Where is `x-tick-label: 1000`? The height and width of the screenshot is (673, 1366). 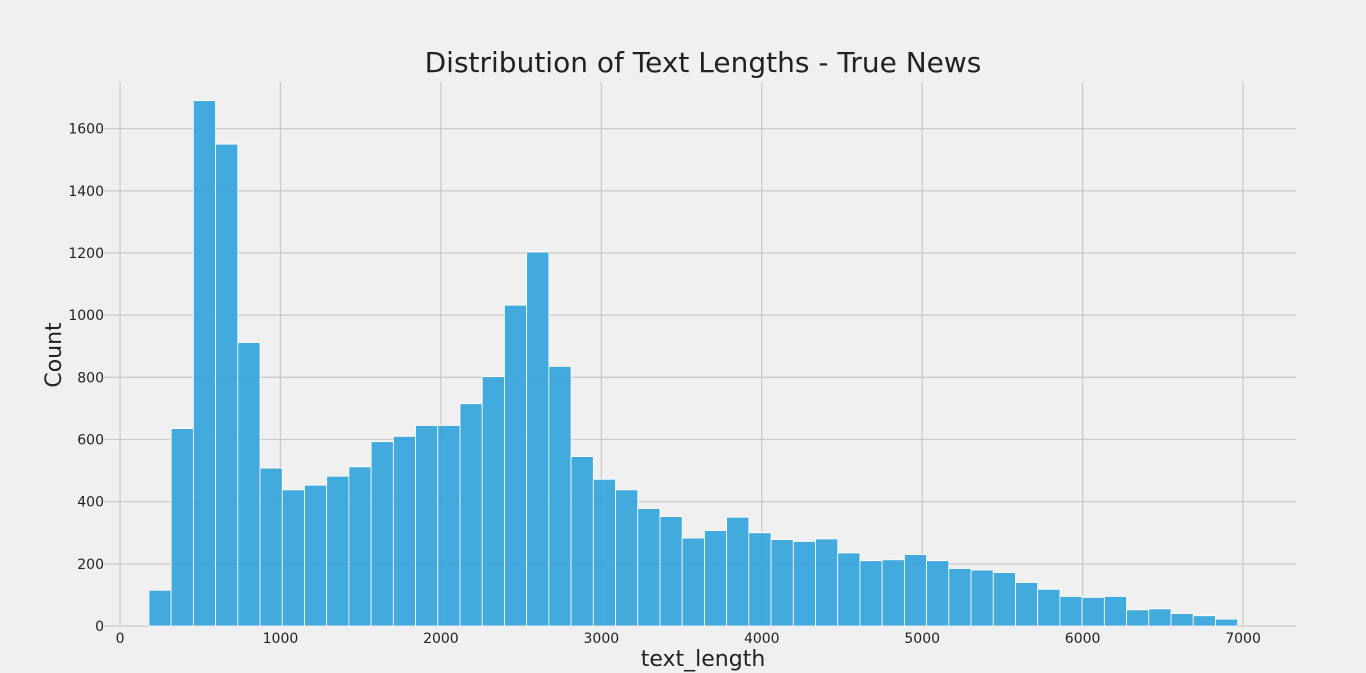
x-tick-label: 1000 is located at coordinates (281, 639).